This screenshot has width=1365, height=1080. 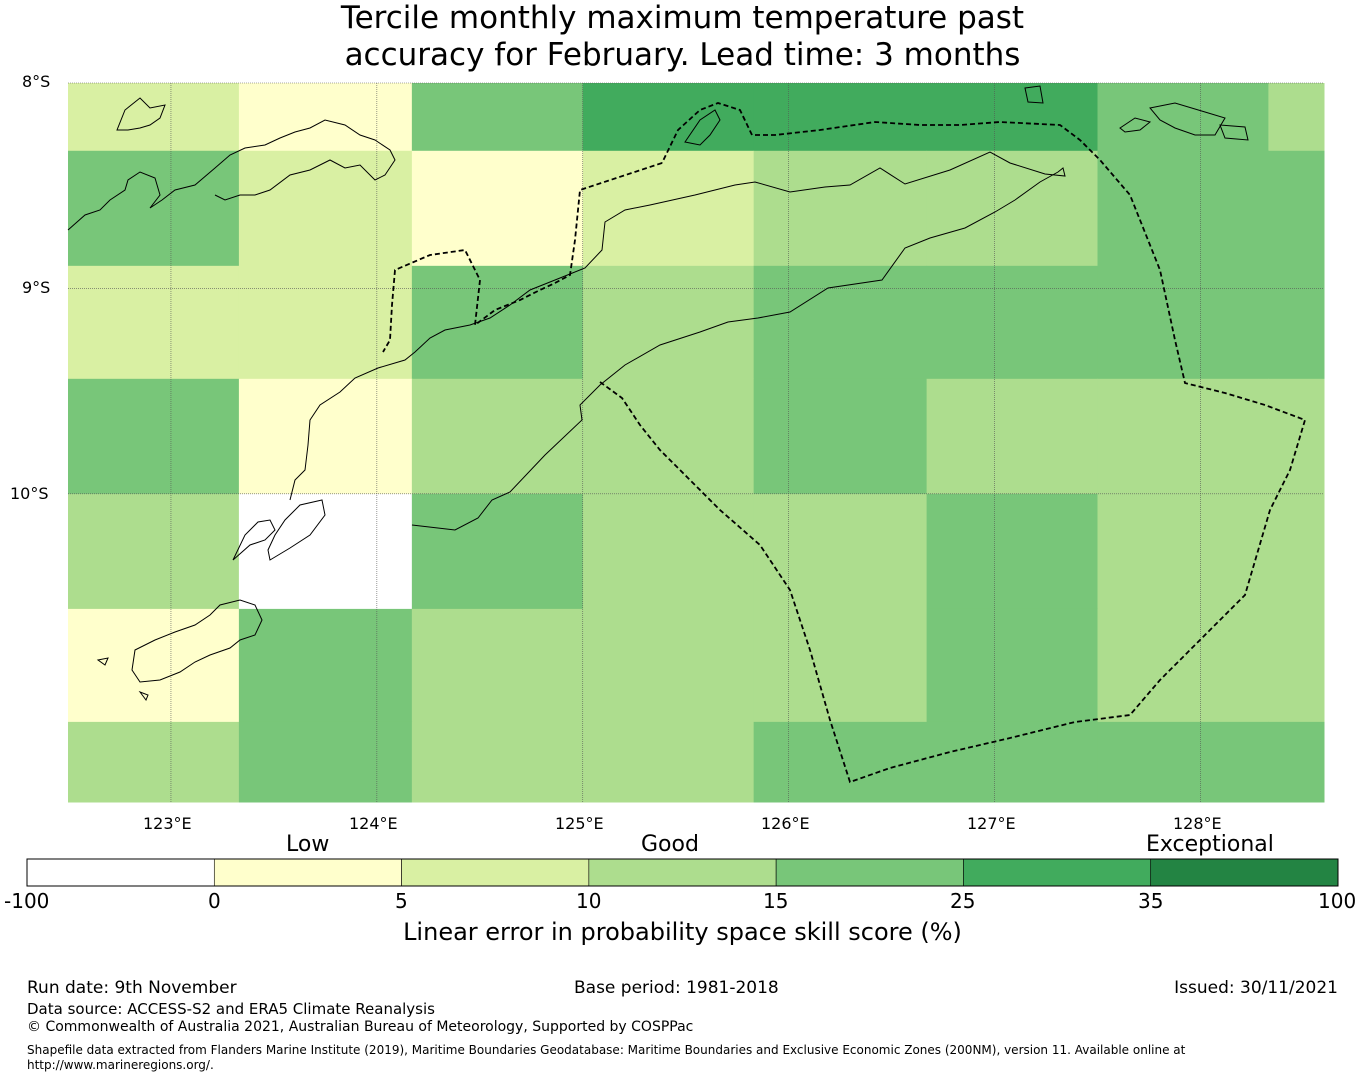 I want to click on colorbar-tick-35: 35, so click(x=1151, y=901).